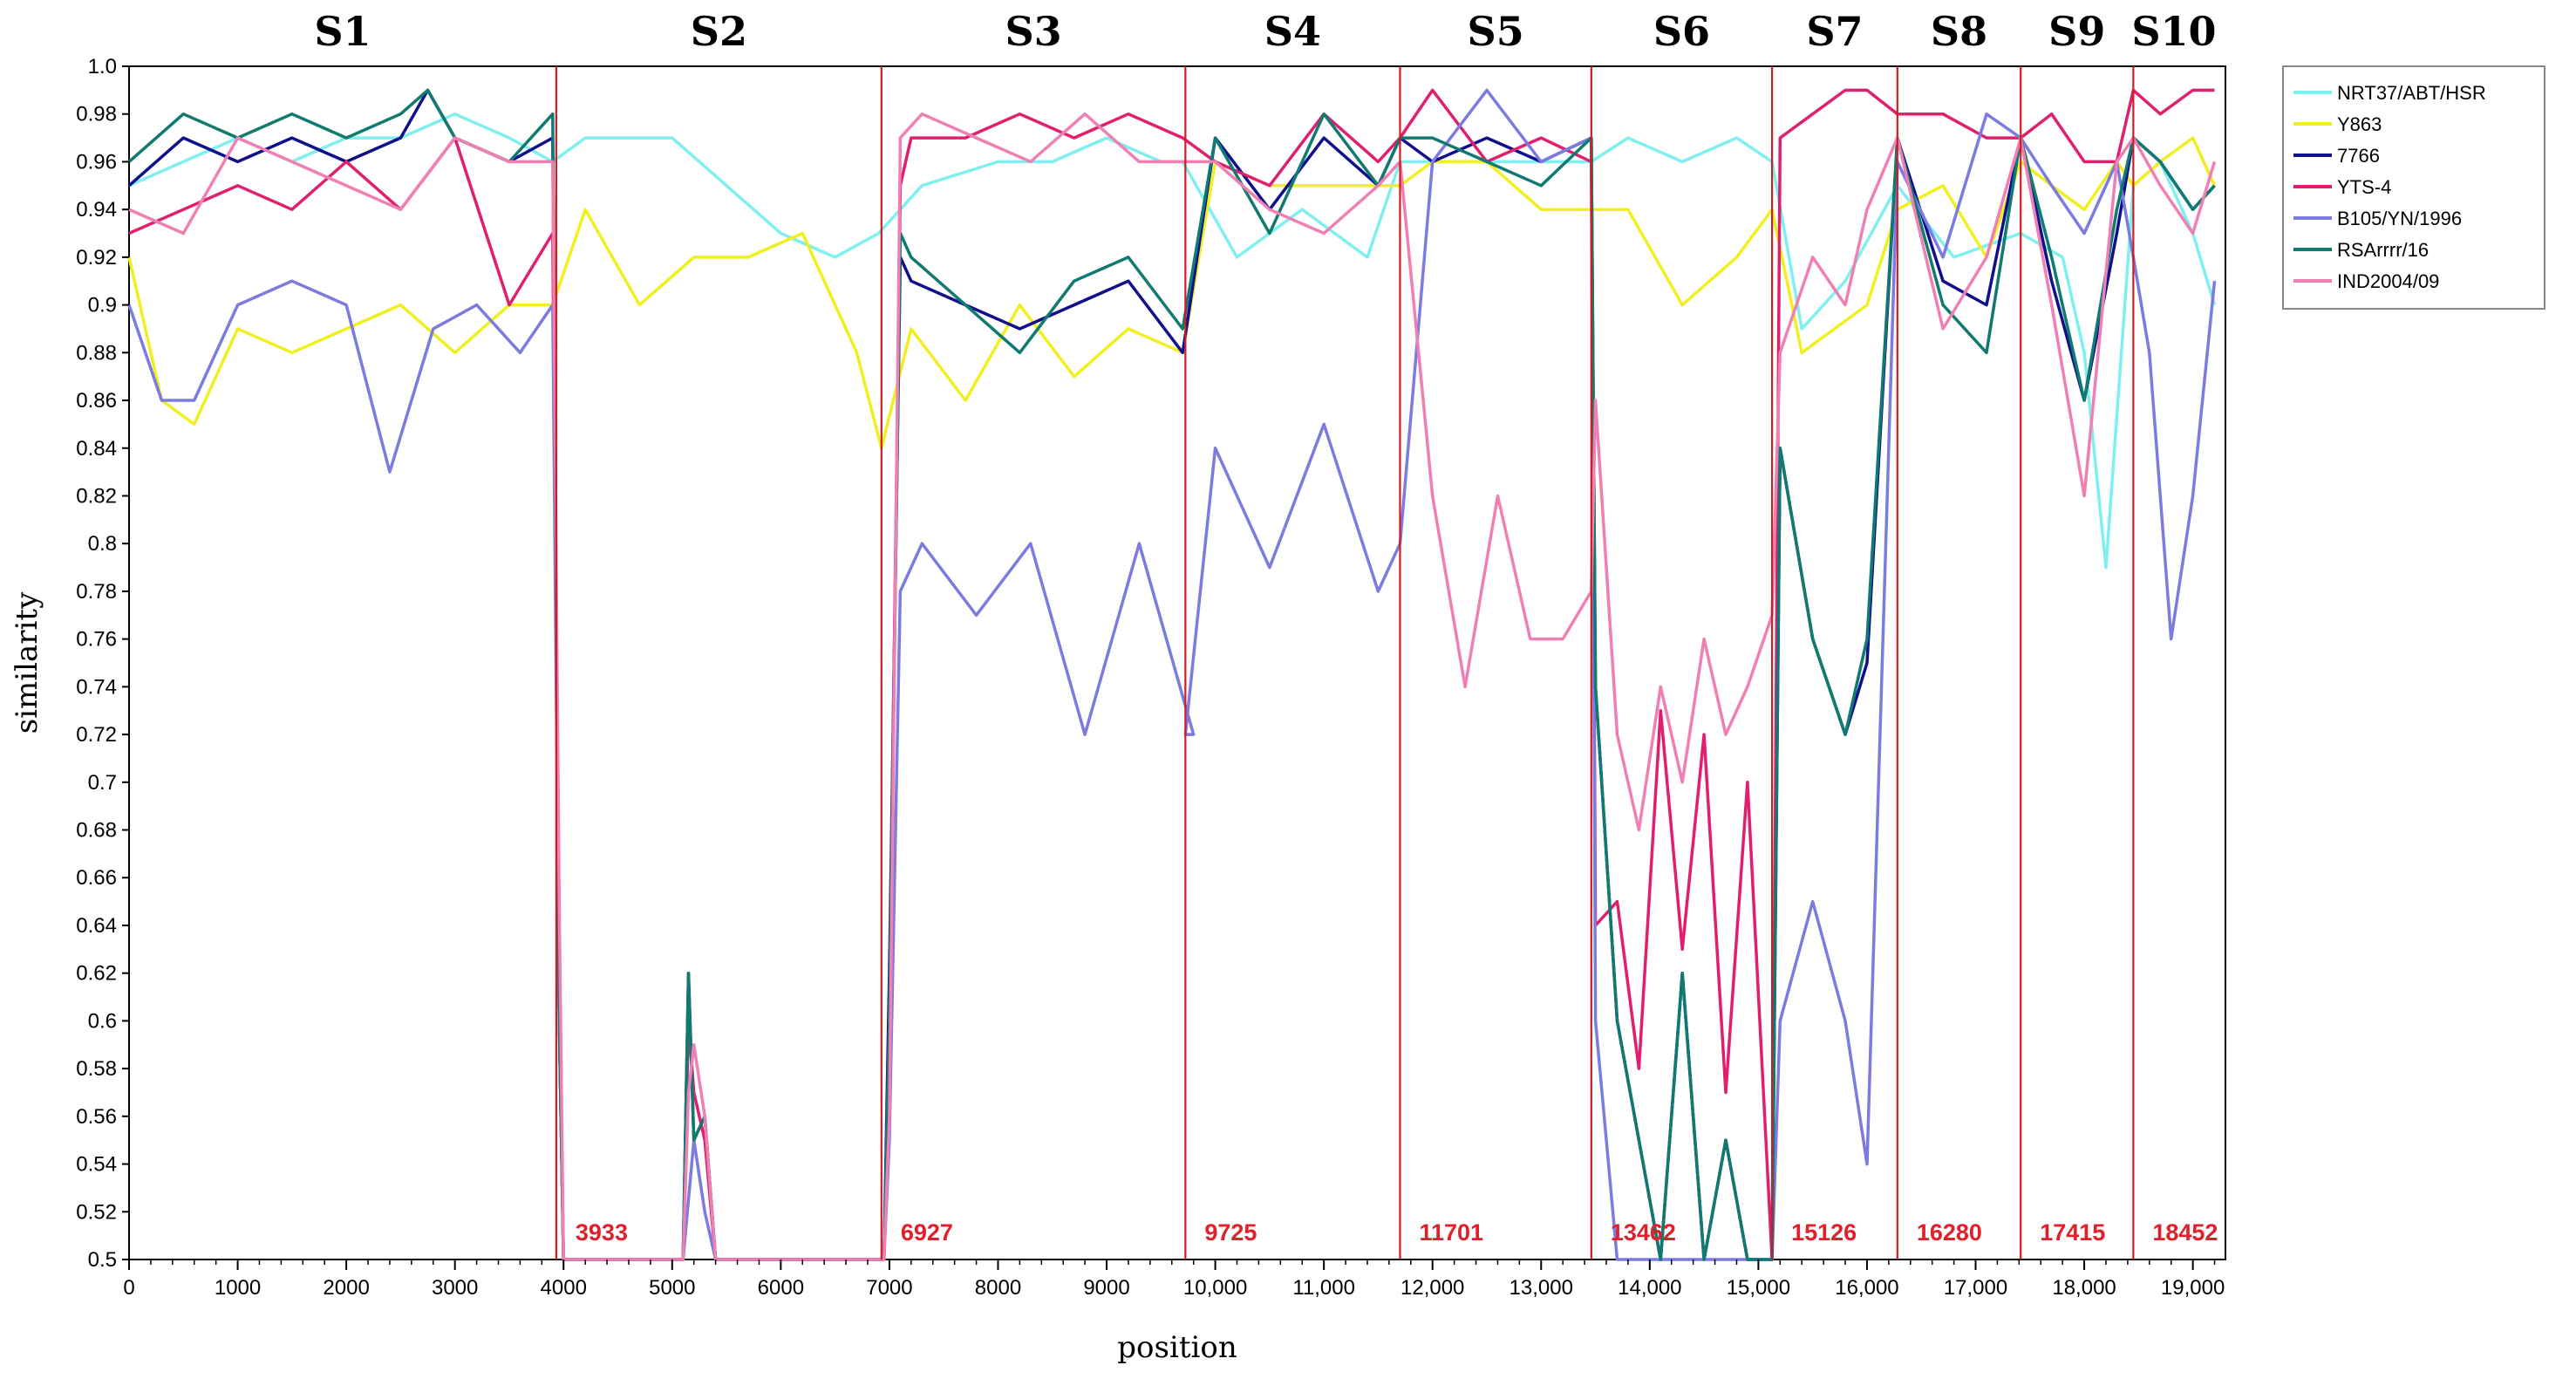  What do you see at coordinates (2173, 31) in the screenshot?
I see `segment-label: S10` at bounding box center [2173, 31].